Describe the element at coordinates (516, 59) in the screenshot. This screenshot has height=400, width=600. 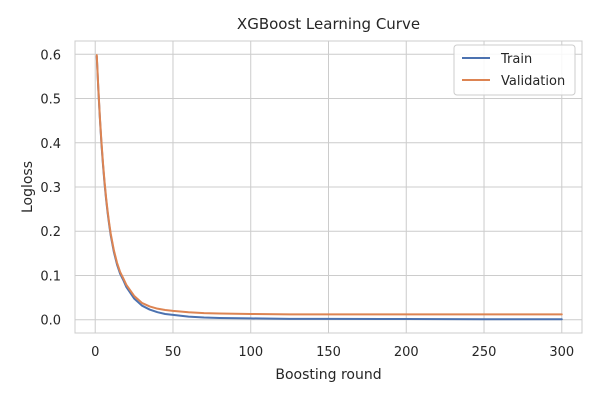
I see `legend-label-train: Train` at that location.